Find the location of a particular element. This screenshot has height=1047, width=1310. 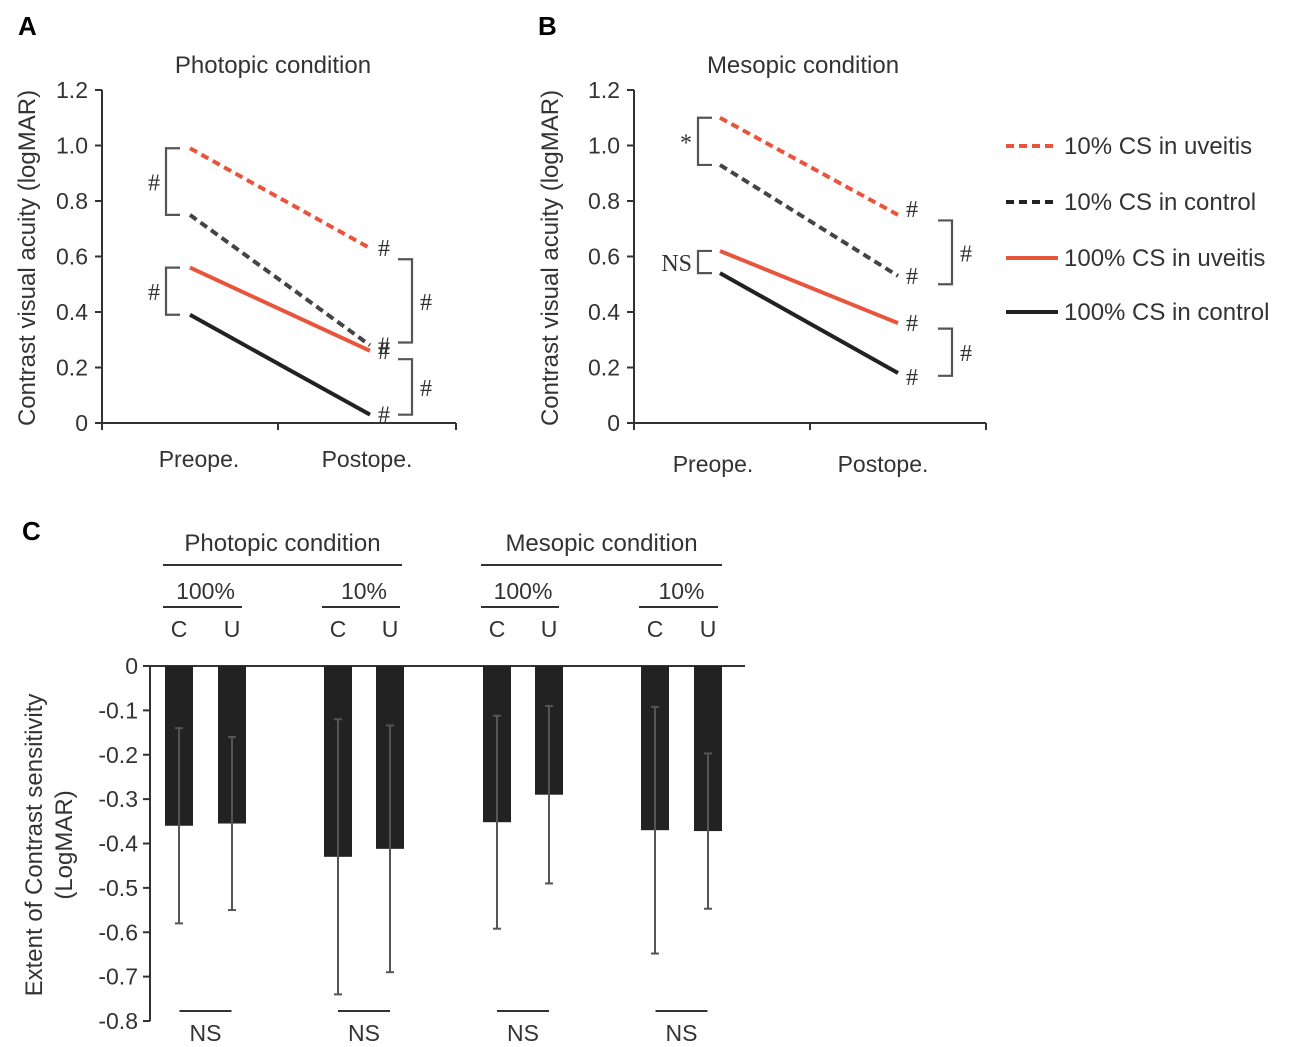

panel-letter-c: C is located at coordinates (31, 531).